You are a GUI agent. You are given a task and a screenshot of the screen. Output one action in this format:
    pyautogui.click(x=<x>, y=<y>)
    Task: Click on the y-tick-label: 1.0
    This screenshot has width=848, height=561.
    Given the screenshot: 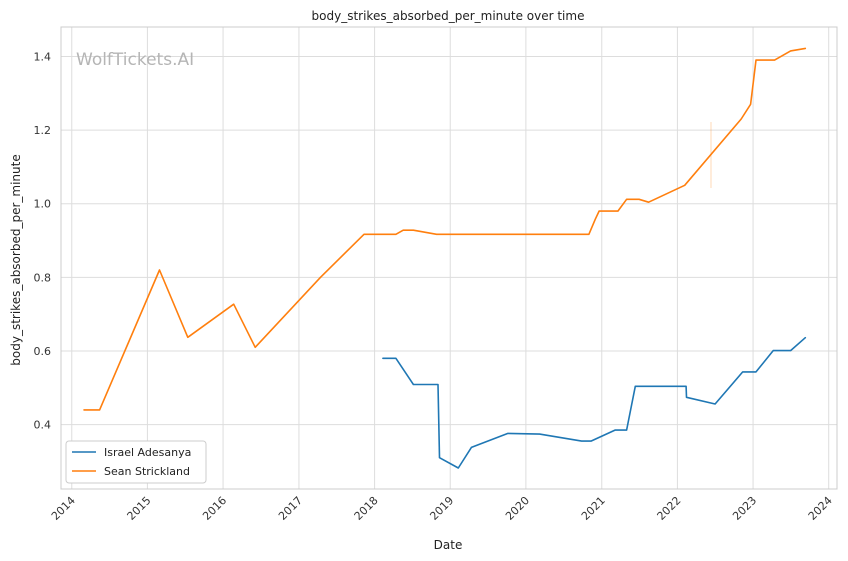 What is the action you would take?
    pyautogui.click(x=43, y=204)
    